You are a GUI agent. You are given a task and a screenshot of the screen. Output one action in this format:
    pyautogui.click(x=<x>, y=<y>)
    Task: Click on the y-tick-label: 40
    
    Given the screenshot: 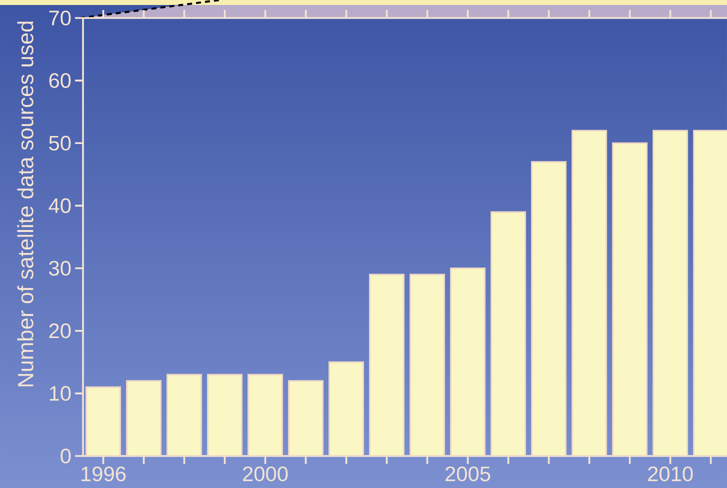 What is the action you would take?
    pyautogui.click(x=59, y=206)
    